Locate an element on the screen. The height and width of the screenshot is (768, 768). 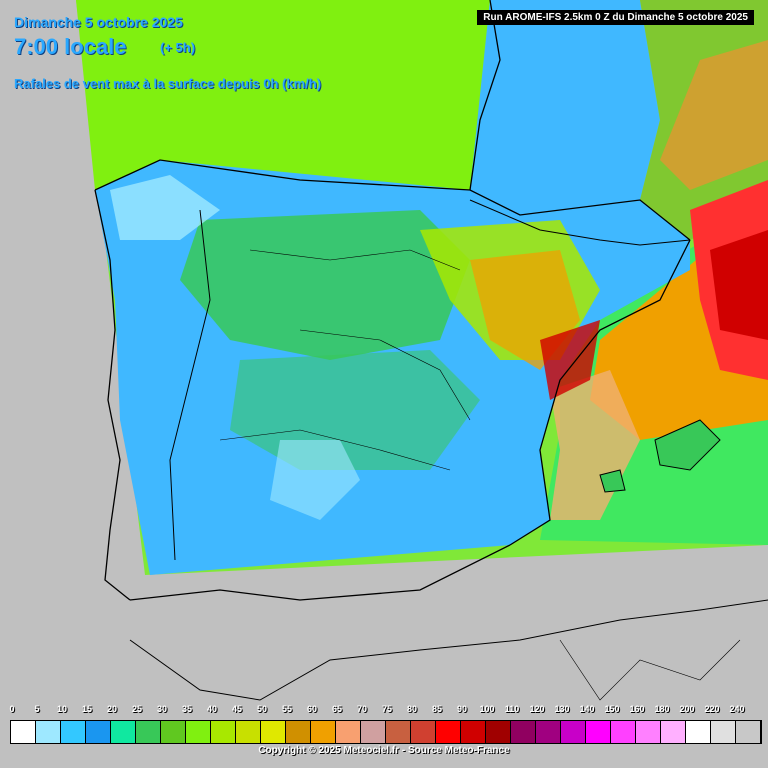
galicia-light-zone is located at coordinates (165, 207).